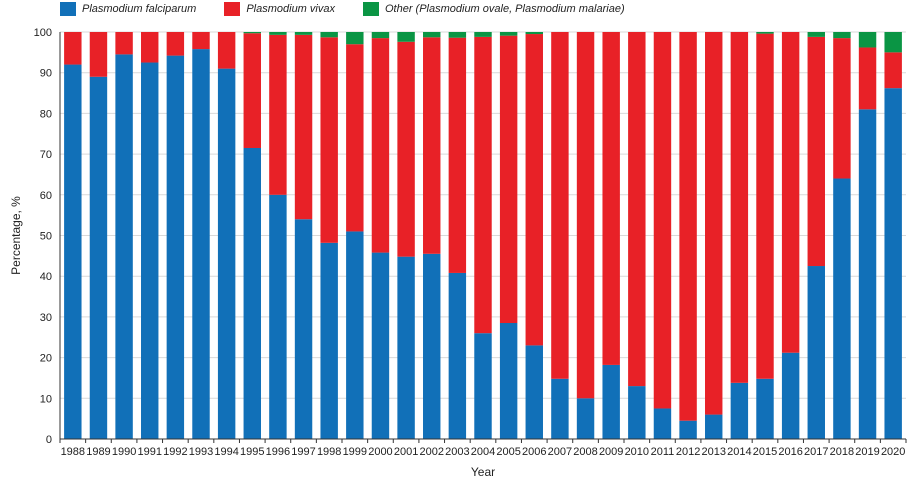 This screenshot has height=489, width=920. Describe the element at coordinates (380, 452) in the screenshot. I see `x-tick-label: 2000` at that location.